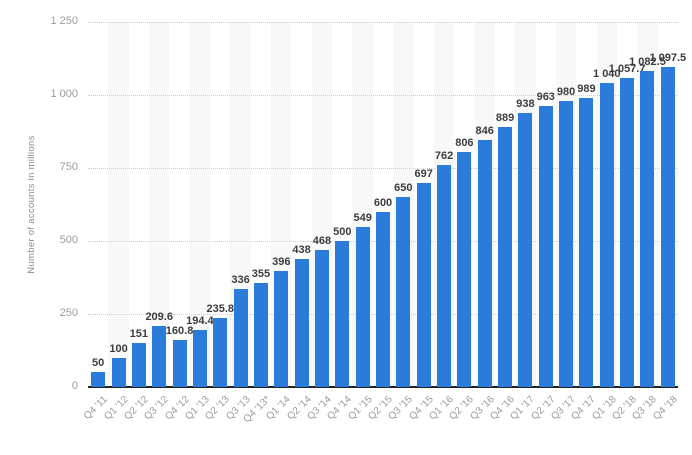 The width and height of the screenshot is (692, 455). What do you see at coordinates (525, 104) in the screenshot?
I see `value-label: 938` at bounding box center [525, 104].